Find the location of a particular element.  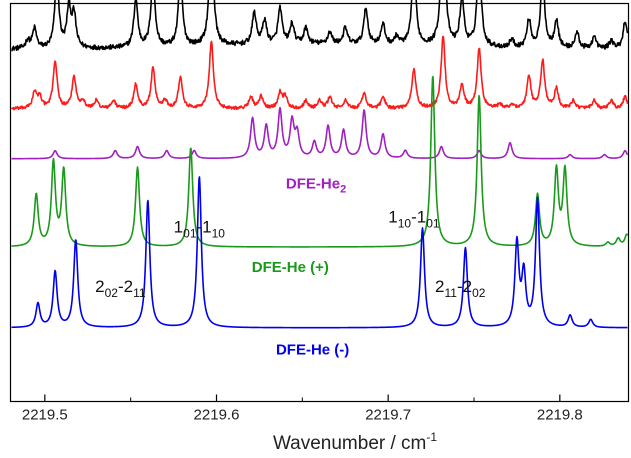

trans-211-202: 211-202 is located at coordinates (460, 288).